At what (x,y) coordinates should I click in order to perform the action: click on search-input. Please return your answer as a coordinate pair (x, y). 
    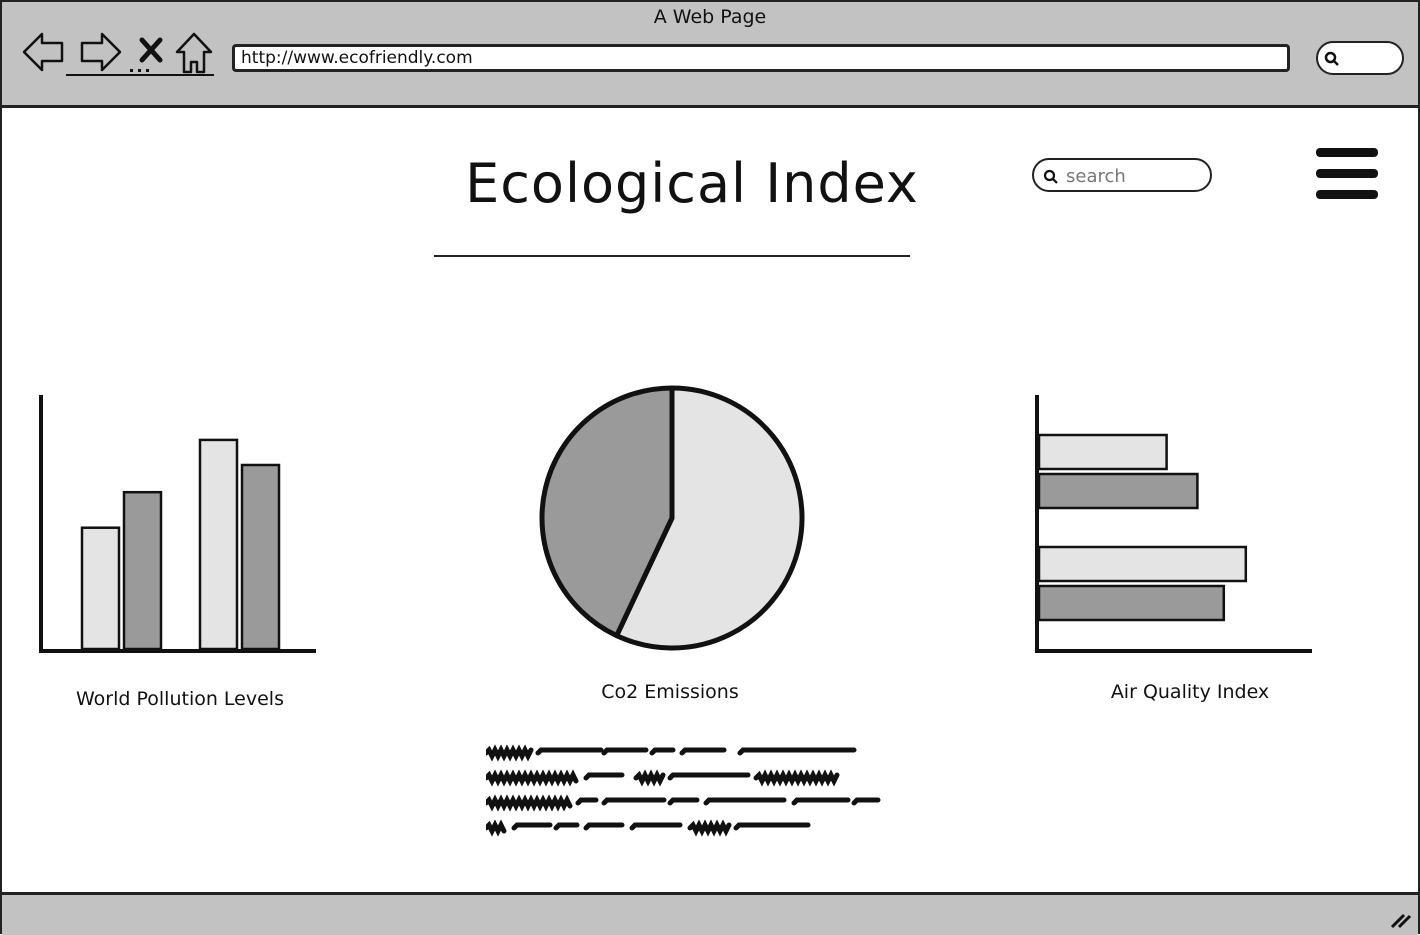
    Looking at the image, I should click on (1136, 176).